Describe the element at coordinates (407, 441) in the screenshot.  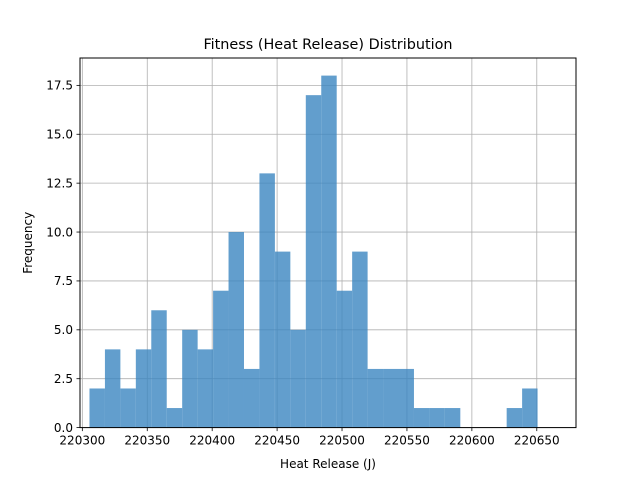
I see `x-tick-label: 220550` at that location.